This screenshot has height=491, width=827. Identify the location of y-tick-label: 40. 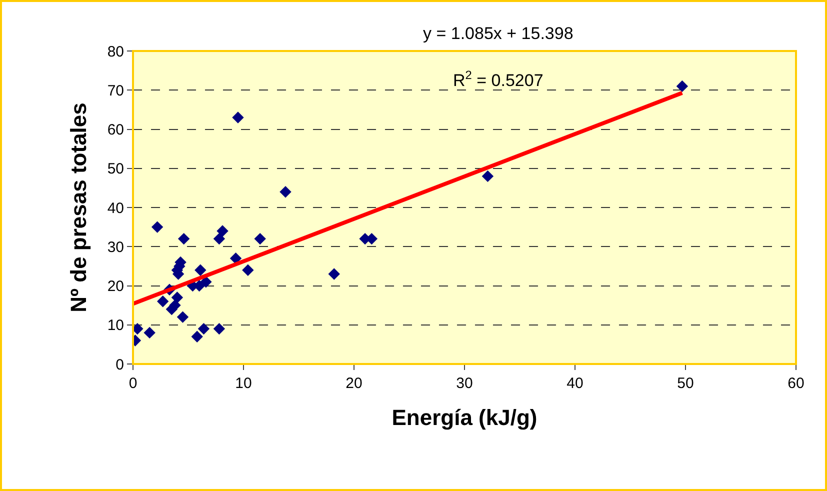
(115, 208).